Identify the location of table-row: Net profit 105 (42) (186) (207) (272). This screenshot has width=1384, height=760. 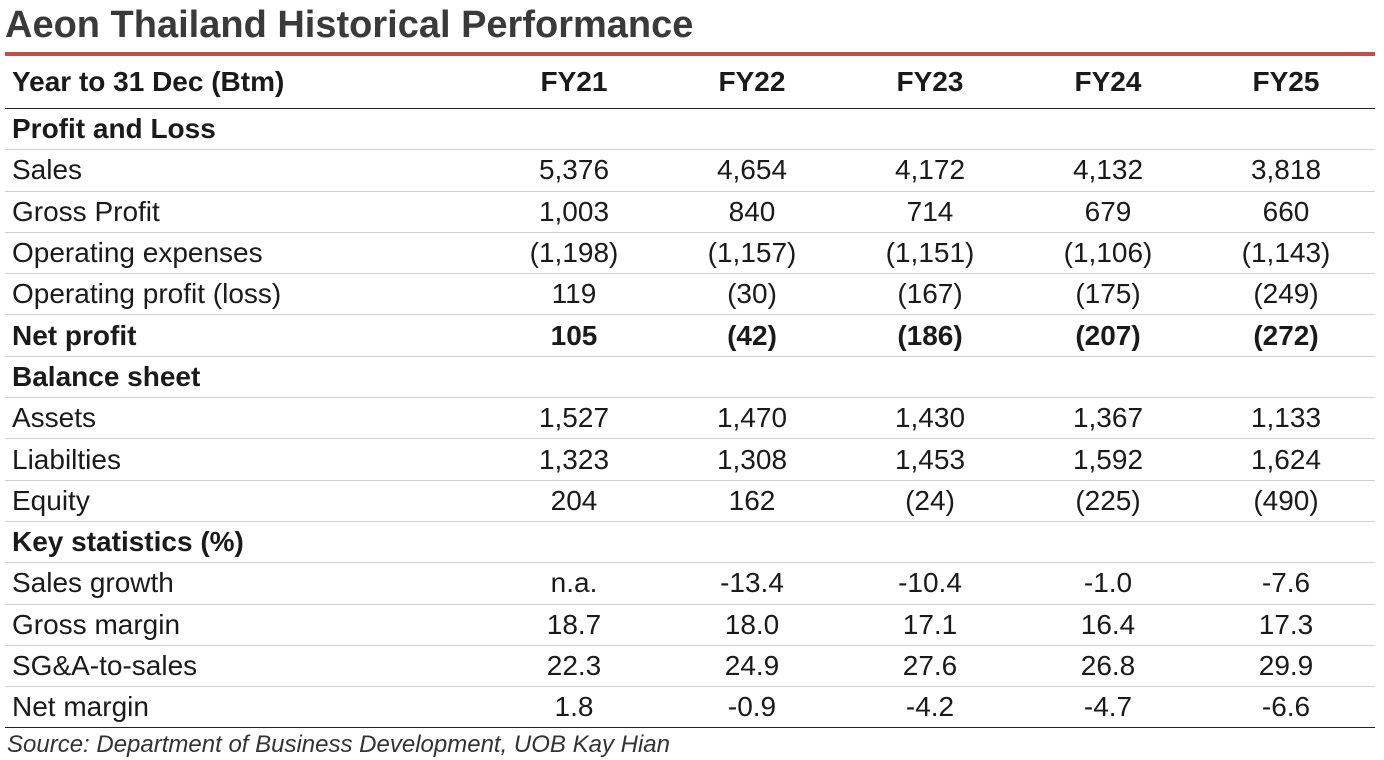
(690, 335).